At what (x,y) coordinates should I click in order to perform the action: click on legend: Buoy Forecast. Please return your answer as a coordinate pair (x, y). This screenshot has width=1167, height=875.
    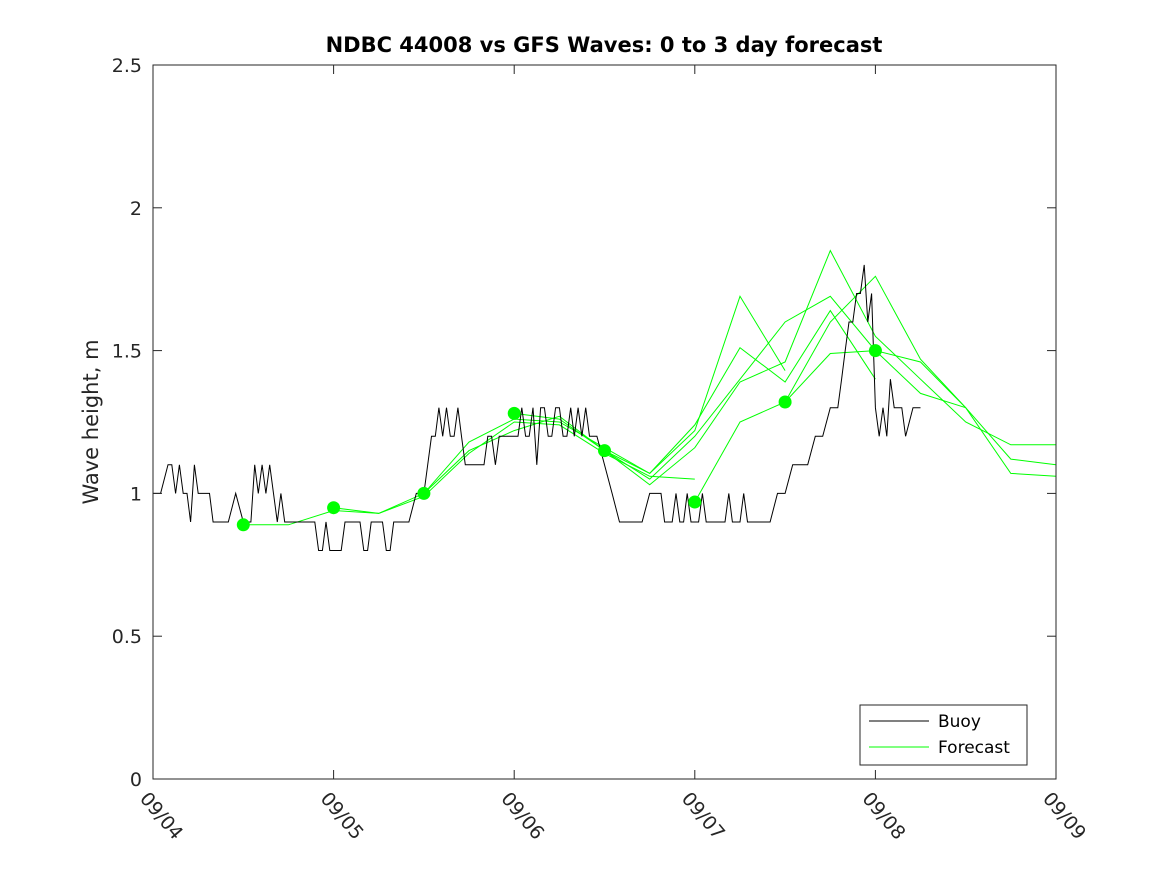
    Looking at the image, I should click on (943, 735).